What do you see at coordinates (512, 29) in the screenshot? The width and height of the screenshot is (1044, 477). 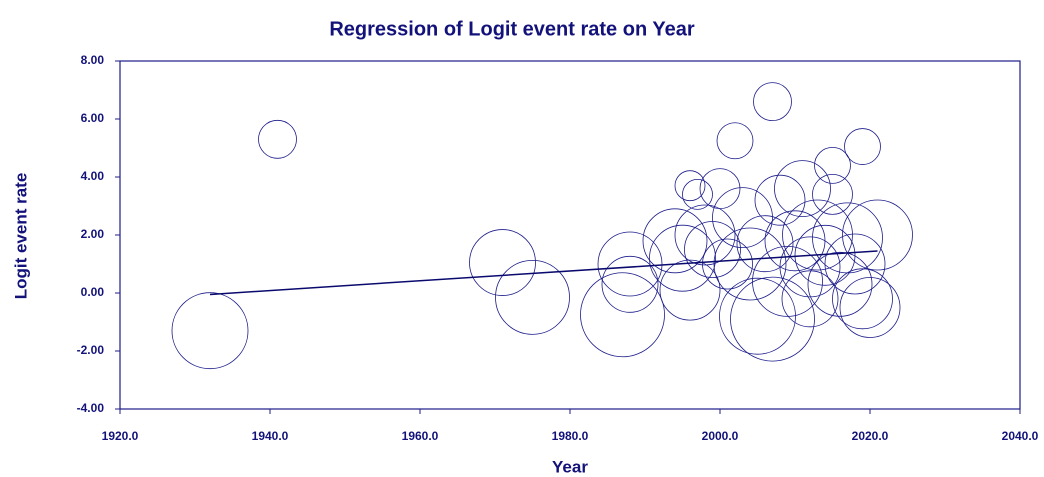 I see `chart-title: Regression of Logit event rate on Year` at bounding box center [512, 29].